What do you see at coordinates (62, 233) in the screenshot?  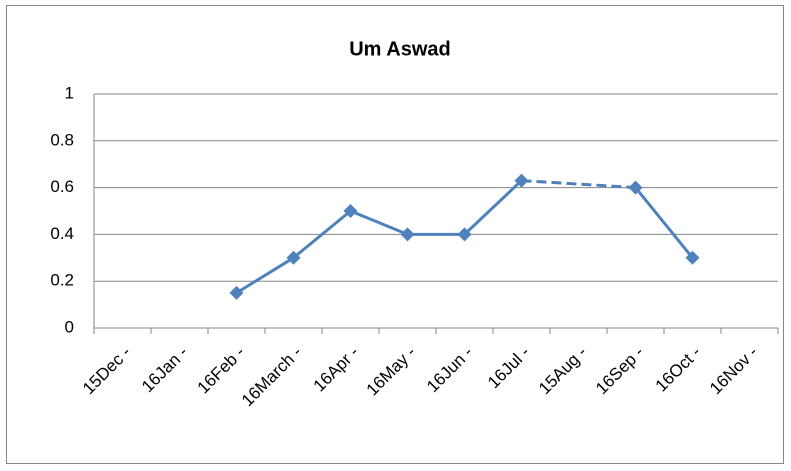 I see `y-tick-label: 0.4` at bounding box center [62, 233].